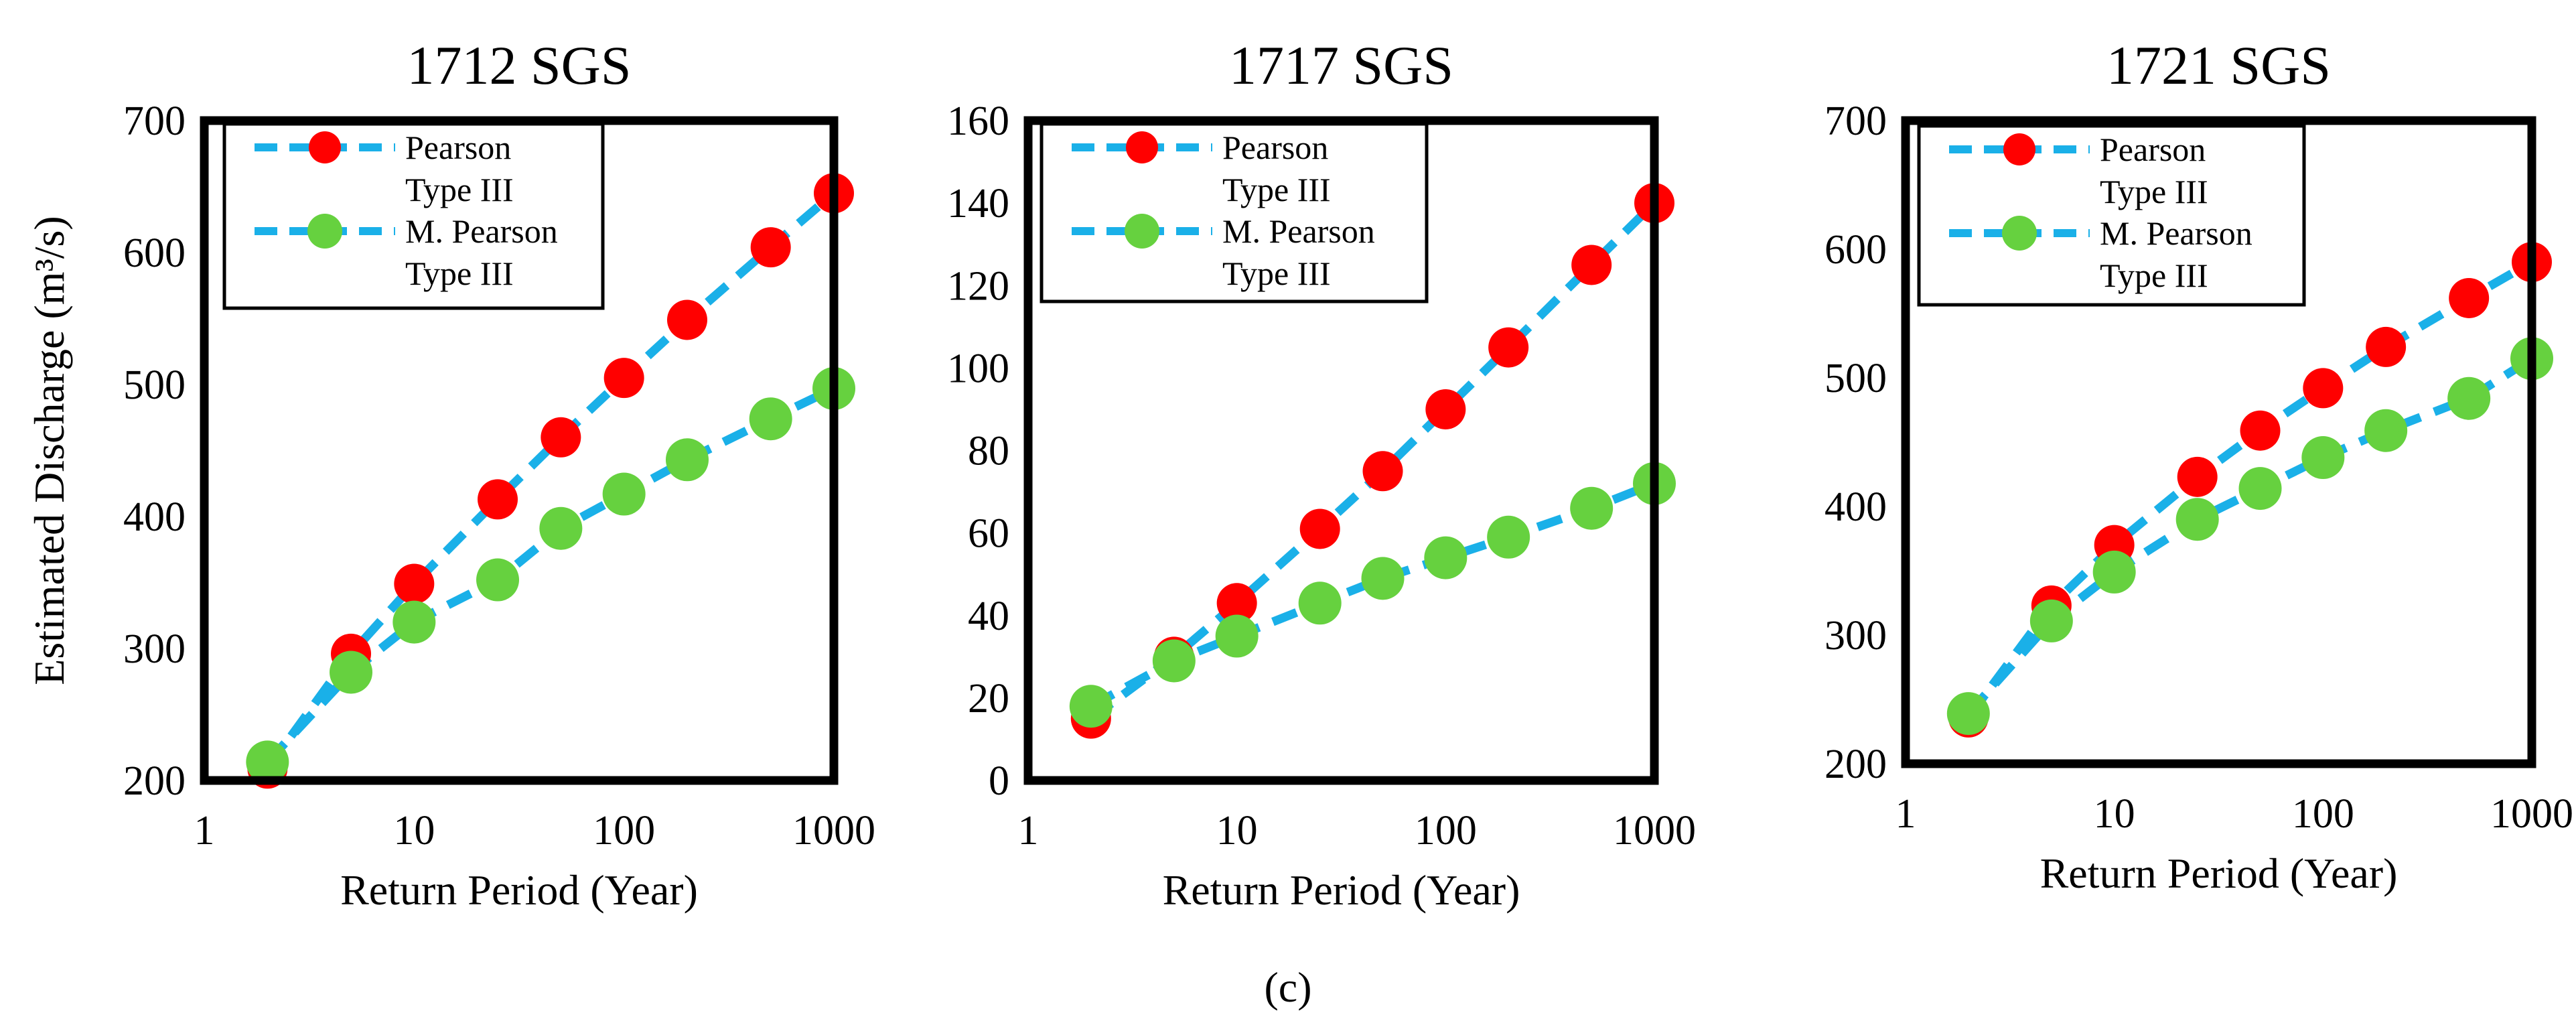 Image resolution: width=2576 pixels, height=1027 pixels. Describe the element at coordinates (999, 781) in the screenshot. I see `y-tick-label: 0` at that location.